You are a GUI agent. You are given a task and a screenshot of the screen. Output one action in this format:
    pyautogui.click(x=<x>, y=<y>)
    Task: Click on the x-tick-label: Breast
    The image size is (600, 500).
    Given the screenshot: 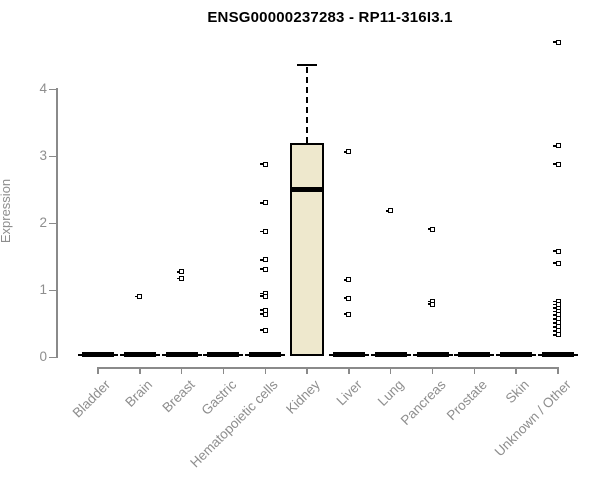 What is the action you would take?
    pyautogui.click(x=178, y=396)
    